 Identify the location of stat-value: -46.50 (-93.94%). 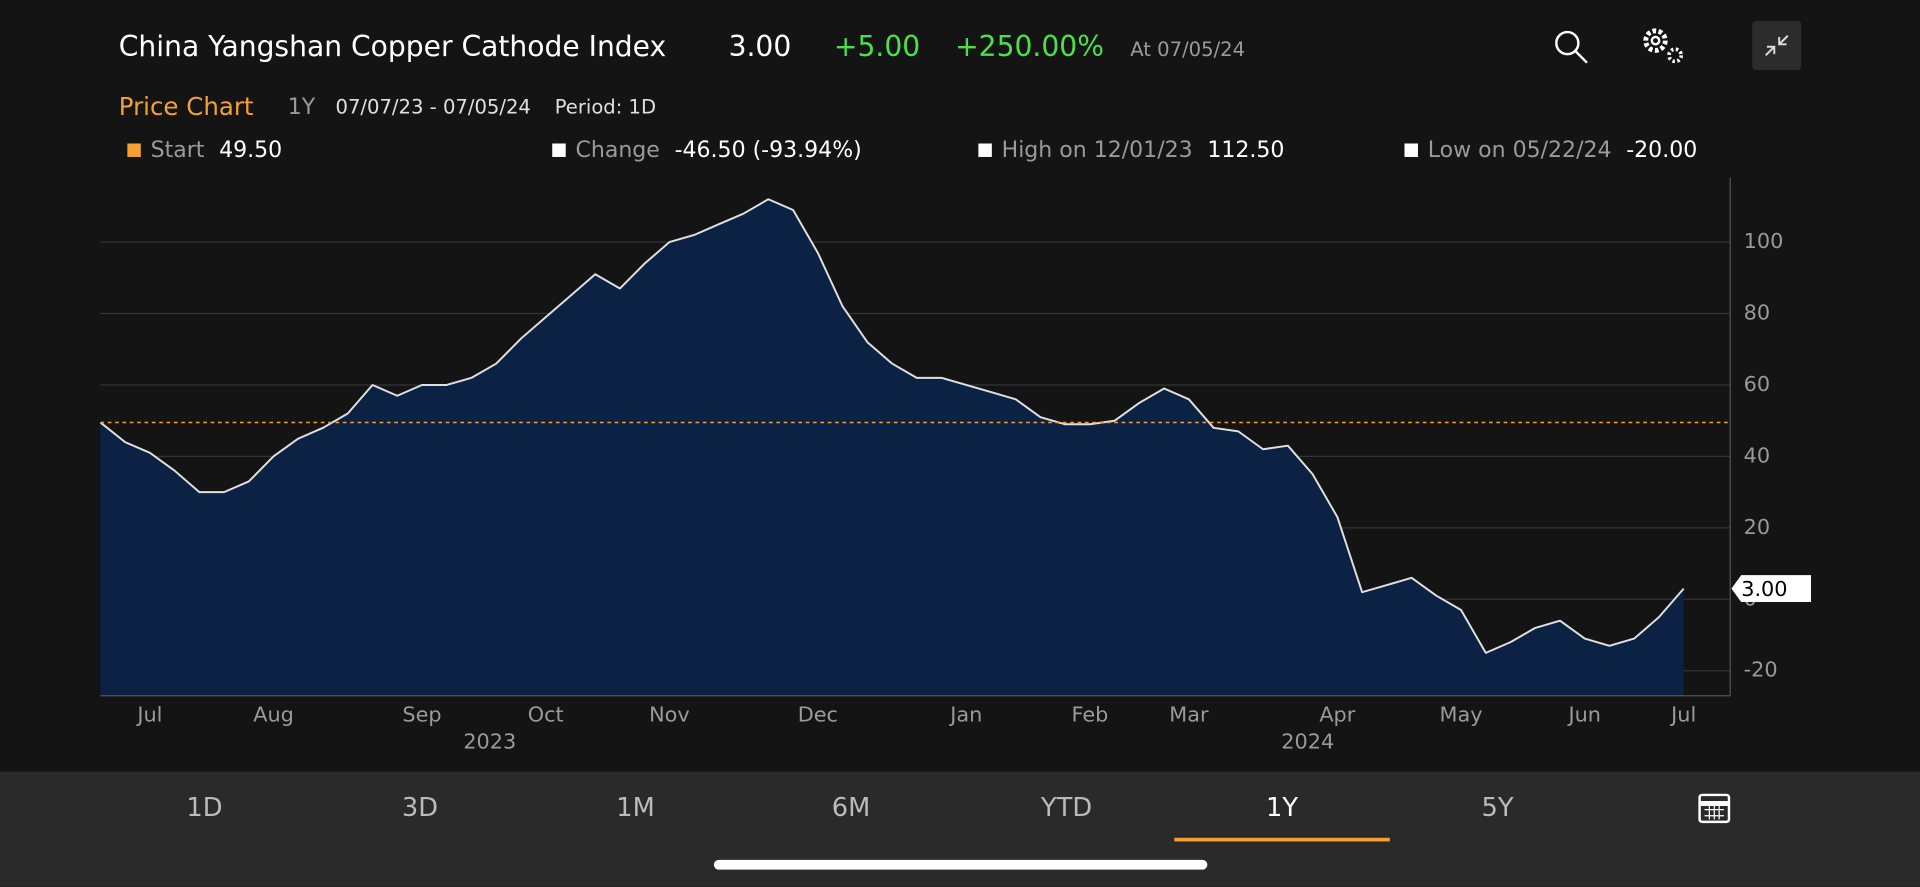
(768, 150).